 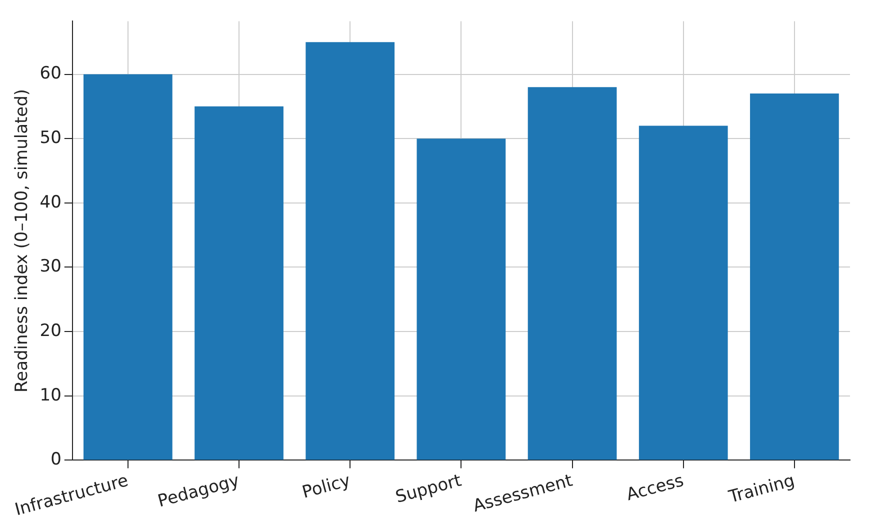 What do you see at coordinates (51, 74) in the screenshot?
I see `y-tick-label: 60` at bounding box center [51, 74].